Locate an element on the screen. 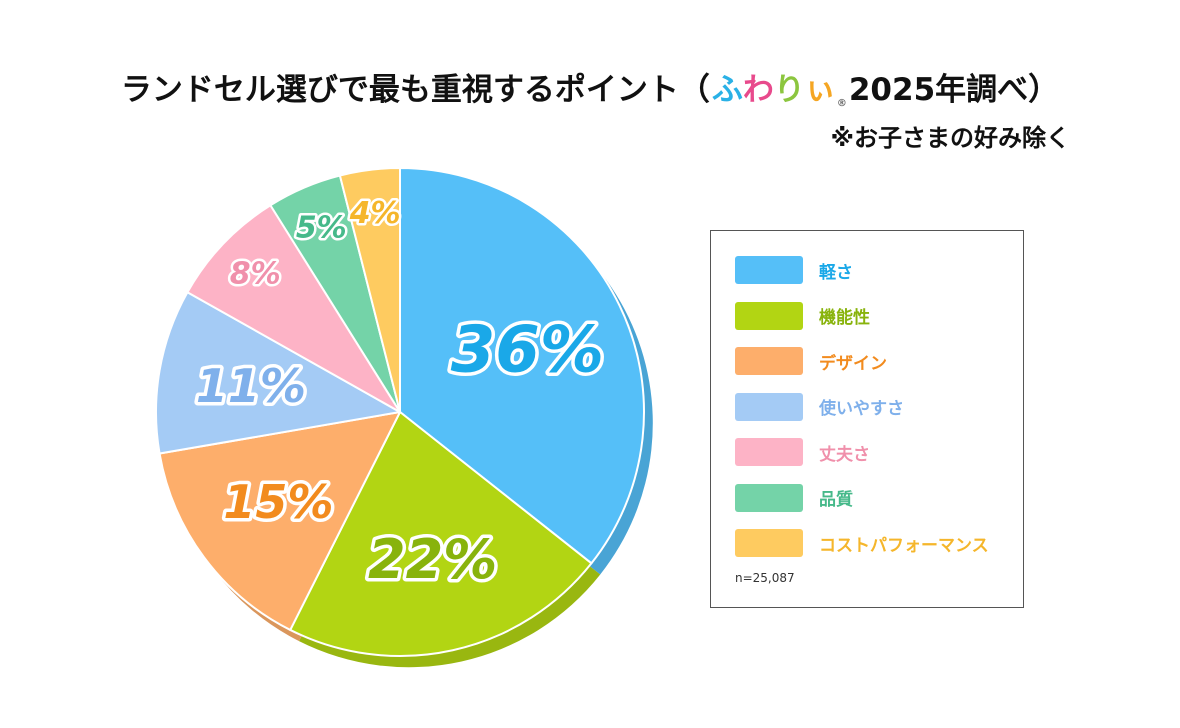 The width and height of the screenshot is (1180, 728). pie-data-label: 8% is located at coordinates (255, 273).